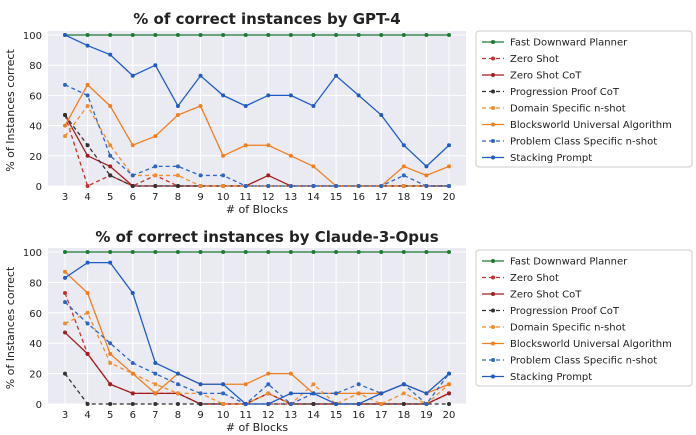  What do you see at coordinates (403, 415) in the screenshot?
I see `x-tick-label: 18` at bounding box center [403, 415].